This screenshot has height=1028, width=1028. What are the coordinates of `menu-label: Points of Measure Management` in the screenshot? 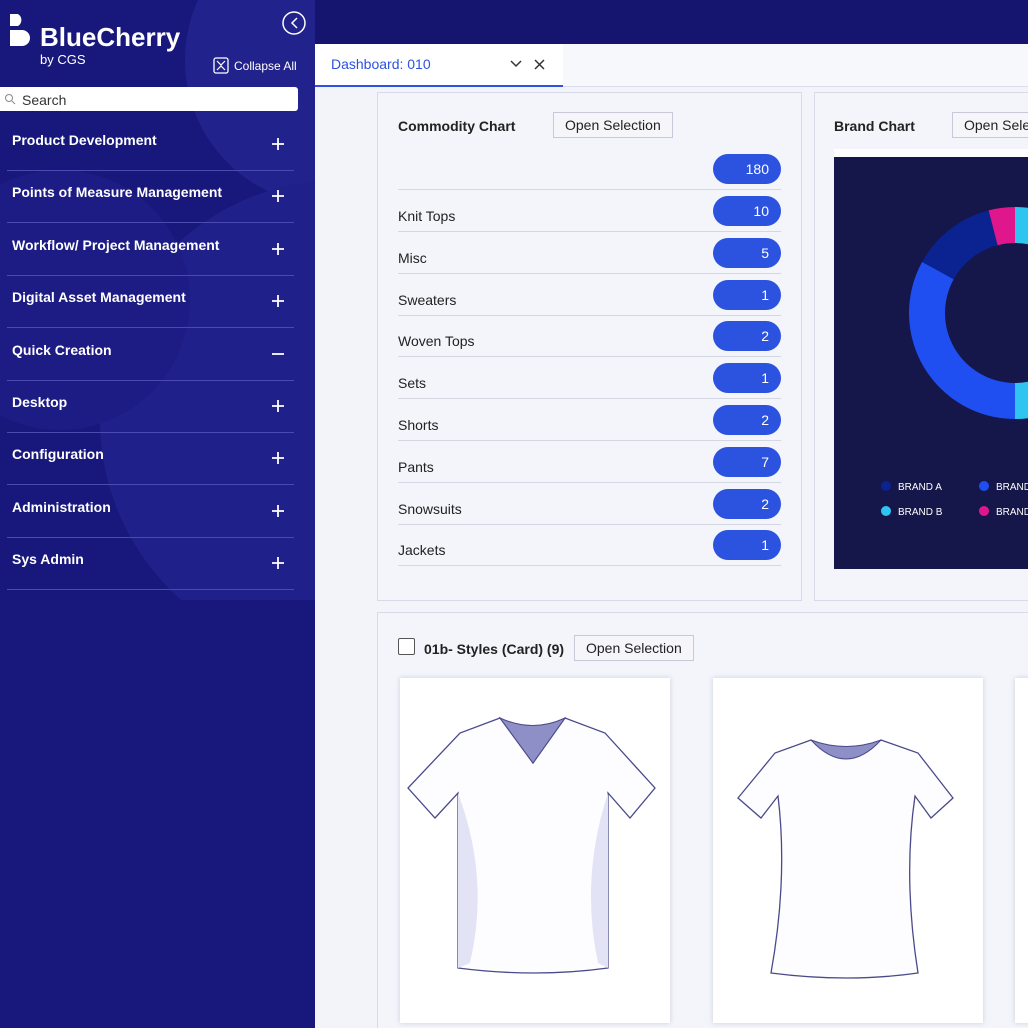 It's located at (117, 192).